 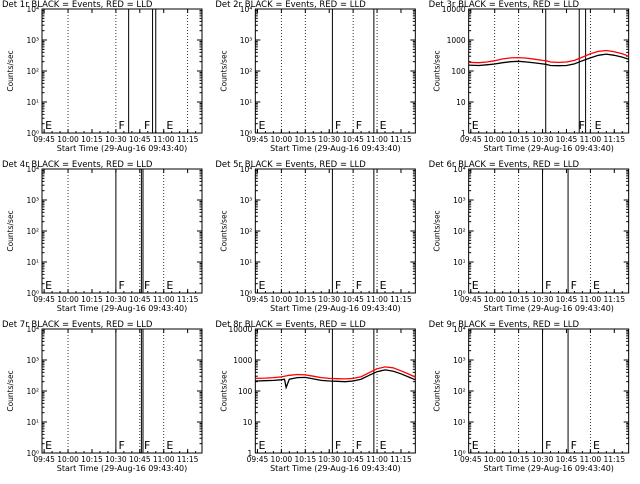 What do you see at coordinates (290, 165) in the screenshot?
I see `panel-title: Det 5r BLACK = Events, RED = LLD` at bounding box center [290, 165].